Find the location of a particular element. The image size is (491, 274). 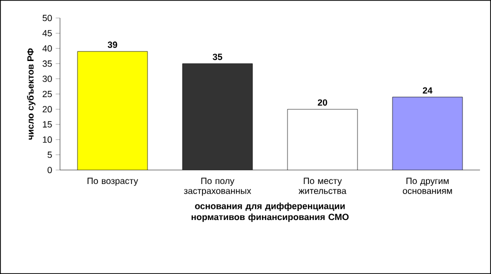

x-tick-label: По другим основаниям is located at coordinates (427, 186).